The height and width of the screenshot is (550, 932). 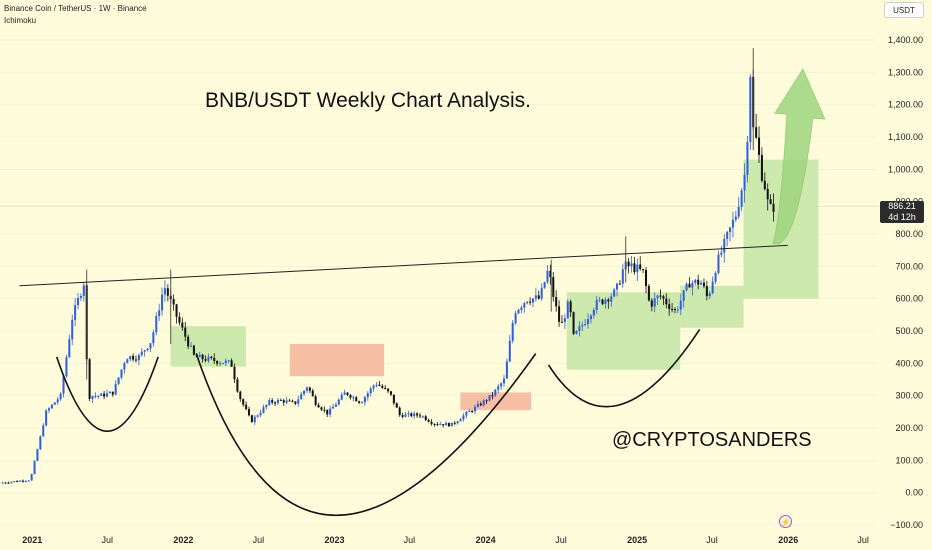 What do you see at coordinates (337, 360) in the screenshot?
I see `cloud-bearish` at bounding box center [337, 360].